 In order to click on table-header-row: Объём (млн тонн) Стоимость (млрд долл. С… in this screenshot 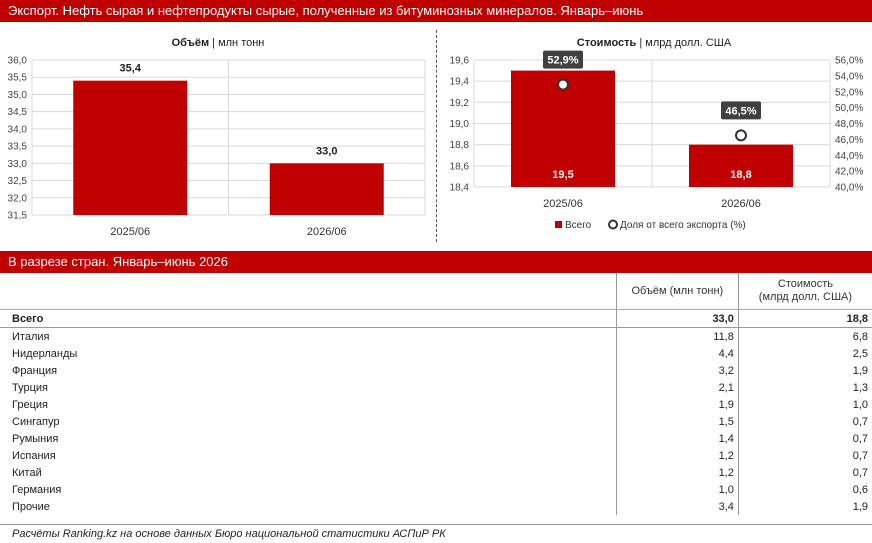, I will do `click(436, 291)`.